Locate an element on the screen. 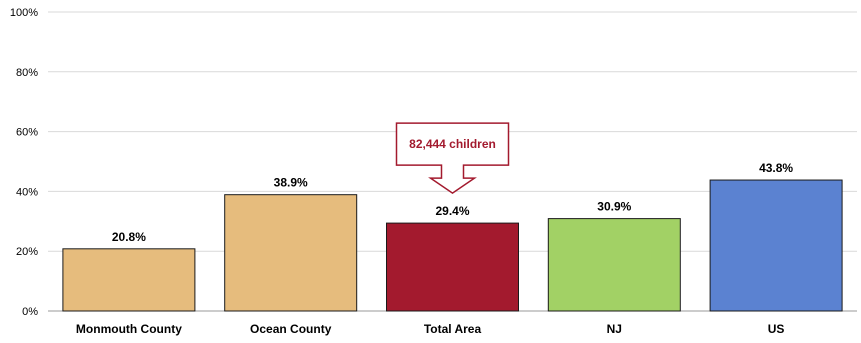 The width and height of the screenshot is (861, 343). category-label: Ocean County is located at coordinates (291, 329).